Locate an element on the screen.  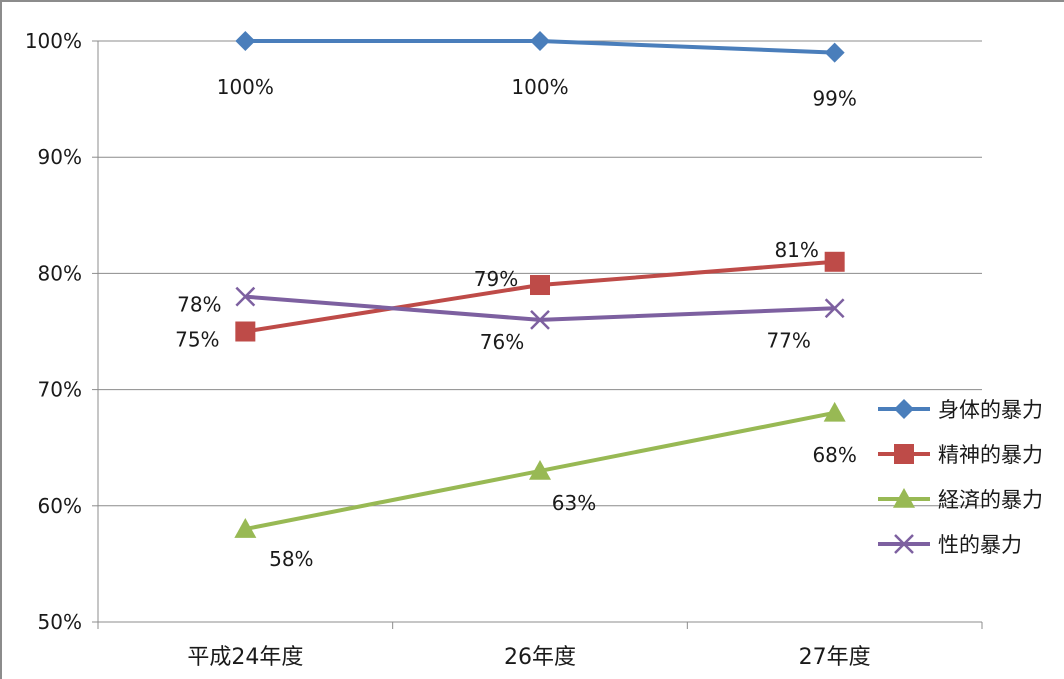
legend-entry: 経済的暴力 is located at coordinates (960, 500).